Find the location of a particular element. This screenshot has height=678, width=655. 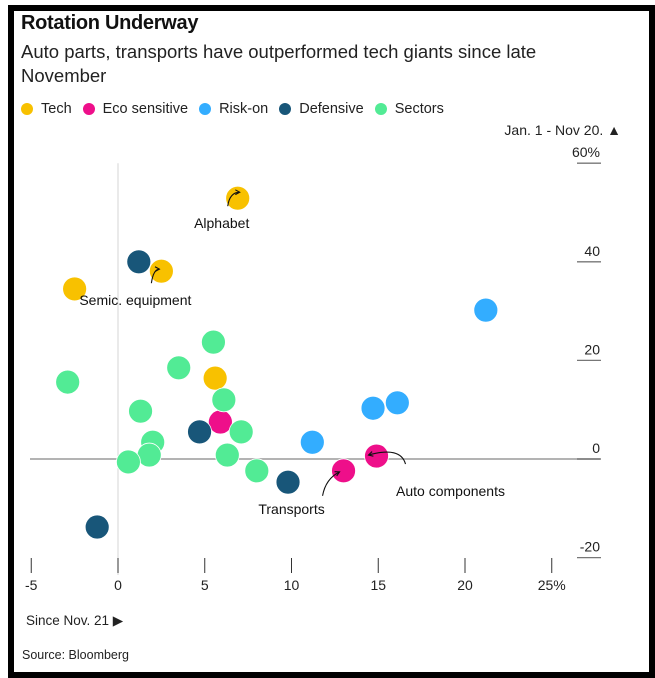

legend-label: Sectors is located at coordinates (419, 109).